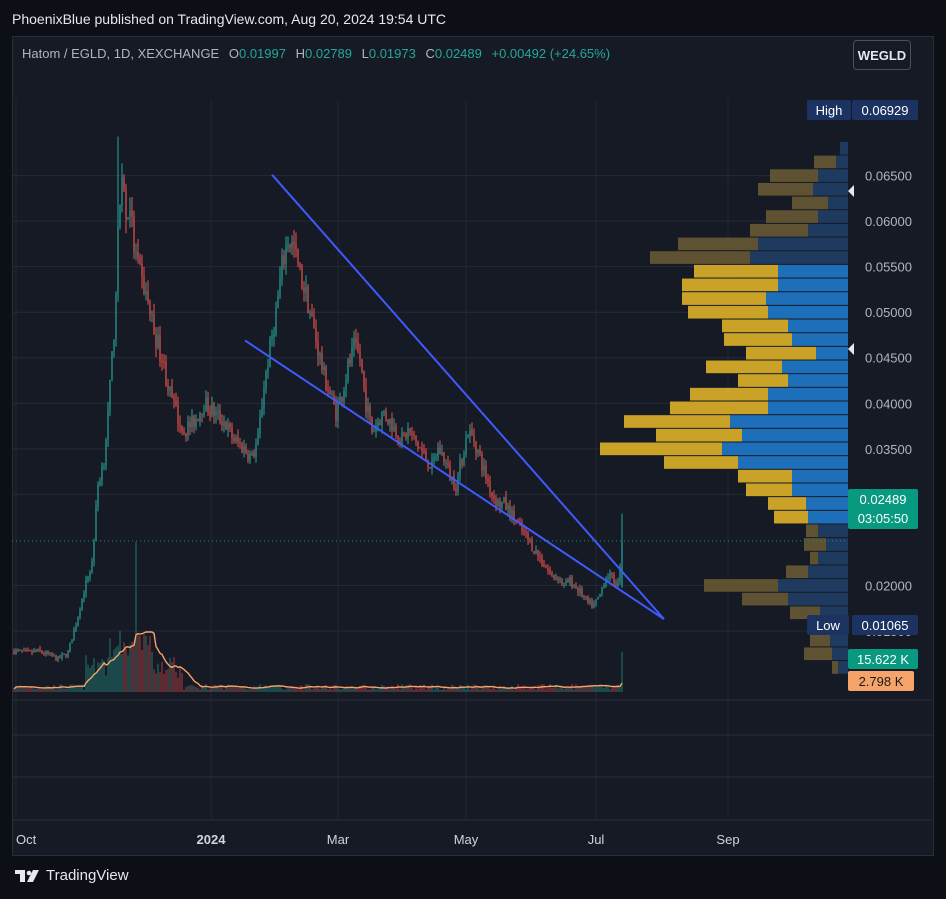 This screenshot has height=899, width=946. Describe the element at coordinates (300, 53) in the screenshot. I see `high-label: H` at that location.